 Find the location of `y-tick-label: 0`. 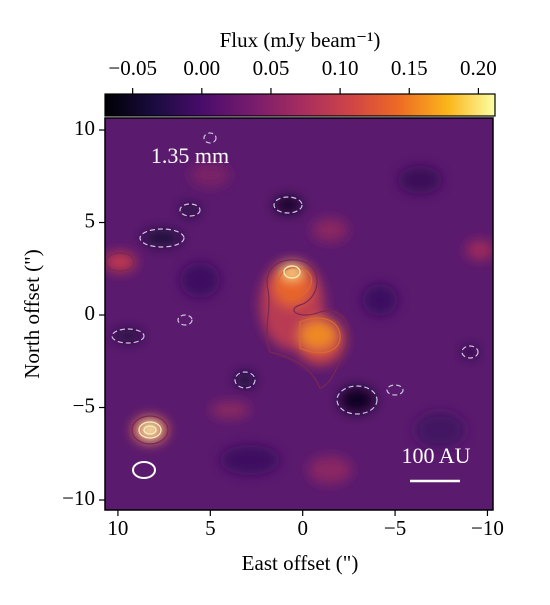

y-tick-label: 0 is located at coordinates (90, 313).